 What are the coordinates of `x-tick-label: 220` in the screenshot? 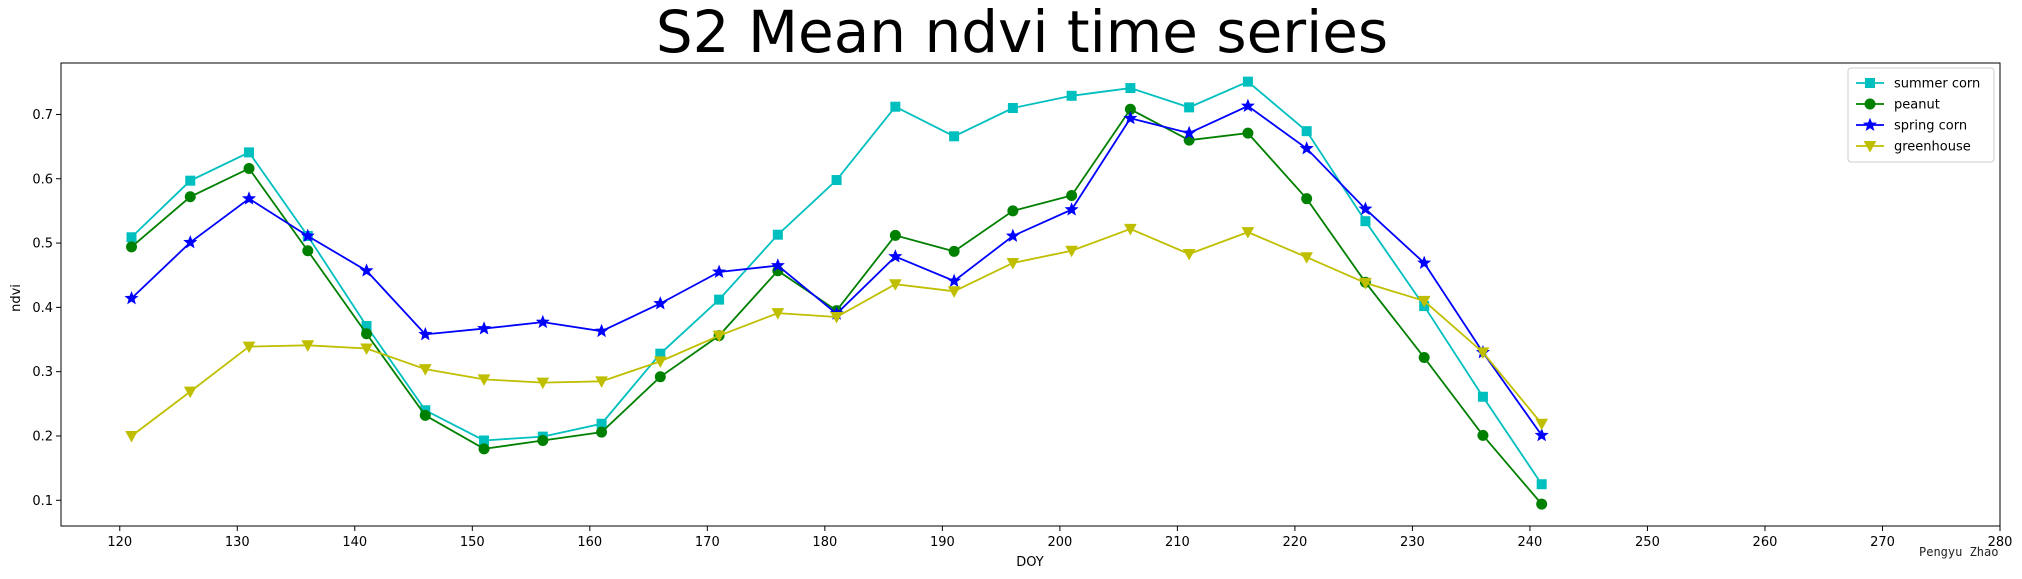 It's located at (1294, 542).